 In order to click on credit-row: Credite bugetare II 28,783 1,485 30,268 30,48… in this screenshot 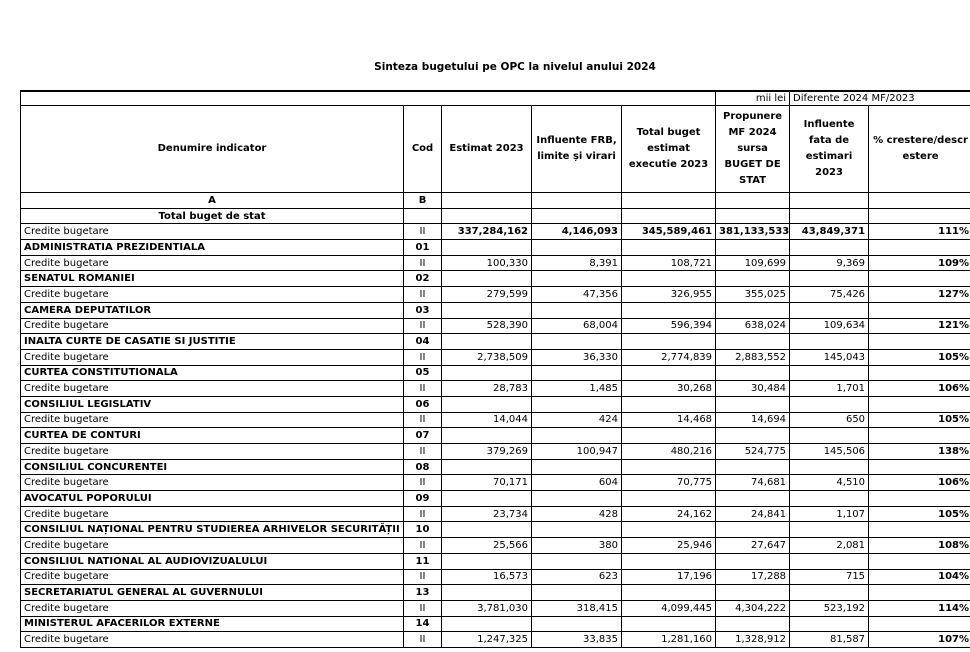, I will do `click(495, 388)`.